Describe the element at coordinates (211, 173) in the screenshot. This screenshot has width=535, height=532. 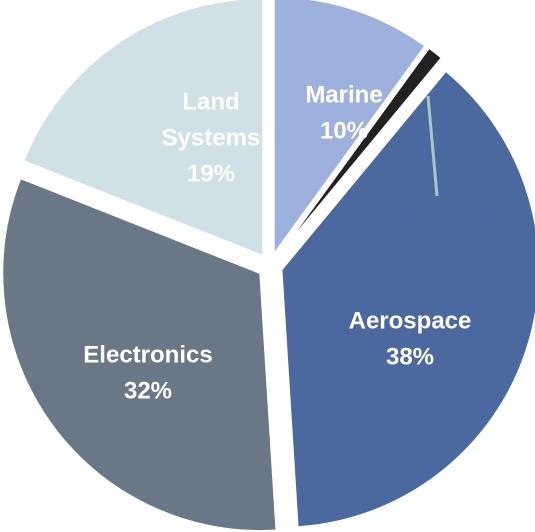
I see `label-land-systems-line-2: 19%` at that location.